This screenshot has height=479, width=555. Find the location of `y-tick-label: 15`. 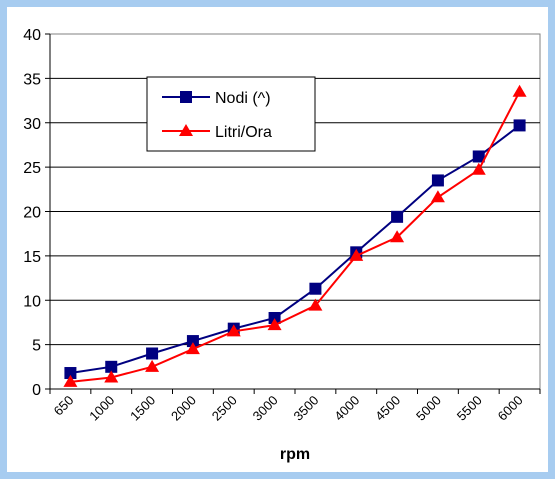

y-tick-label: 15 is located at coordinates (32, 257).